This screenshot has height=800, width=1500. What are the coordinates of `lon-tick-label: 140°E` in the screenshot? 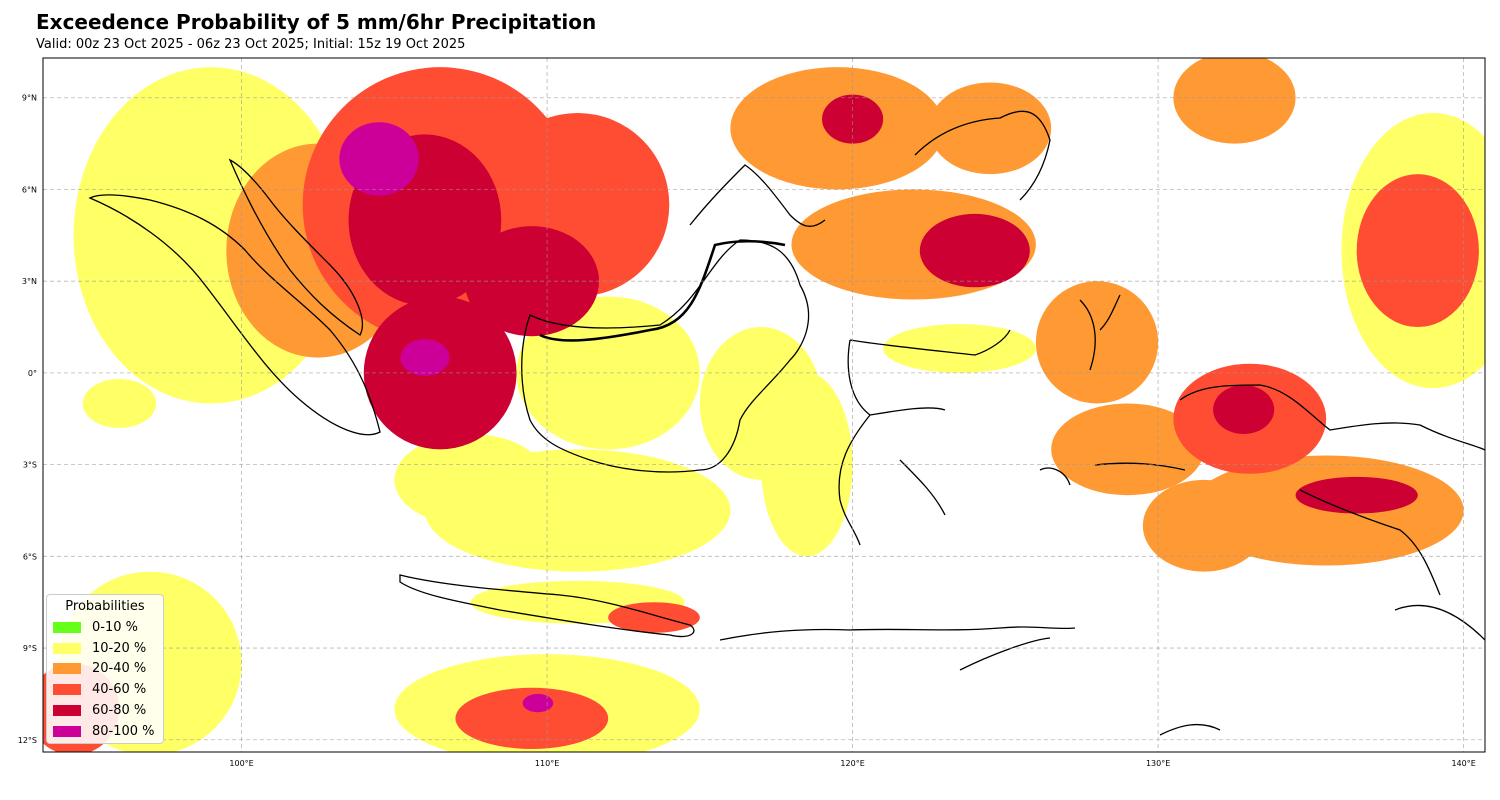 It's located at (1463, 763).